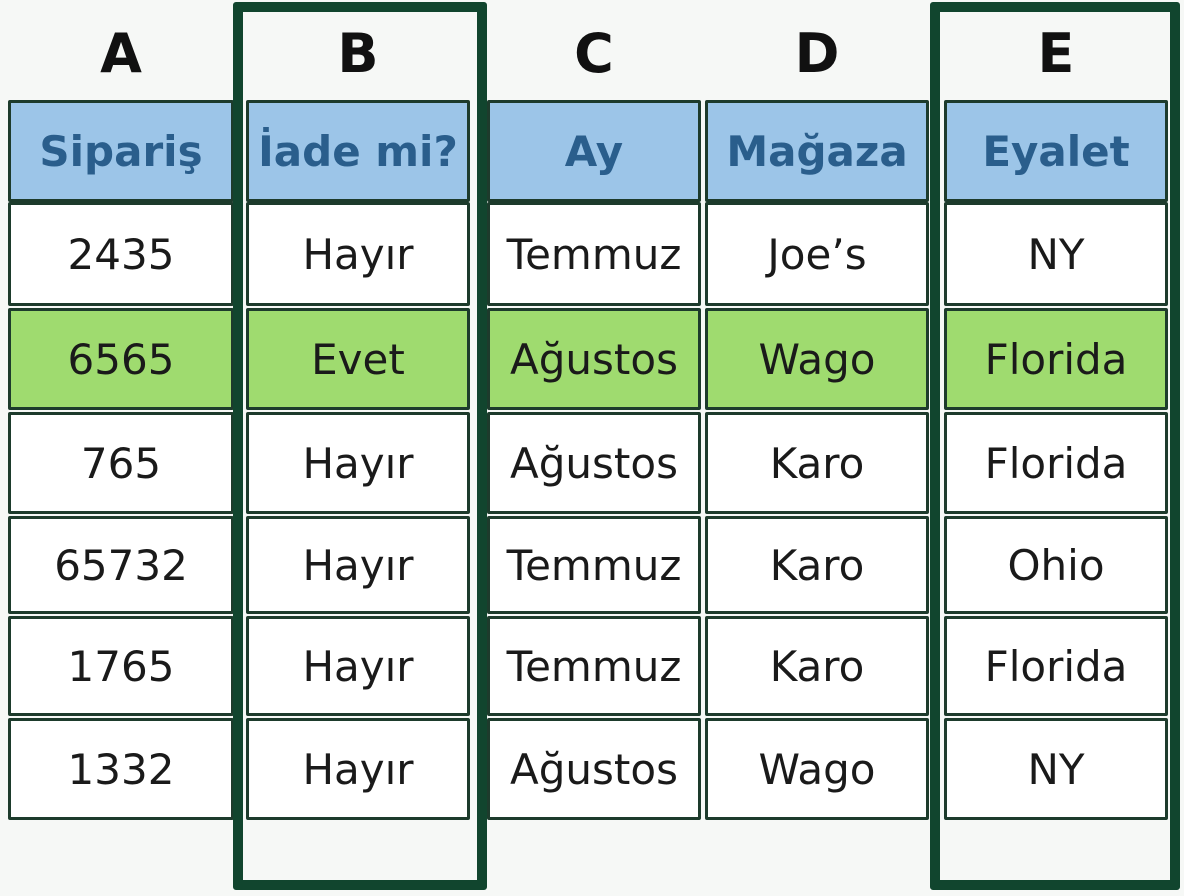 Image resolution: width=1184 pixels, height=896 pixels. Describe the element at coordinates (121, 769) in the screenshot. I see `table-cell: 1332` at that location.